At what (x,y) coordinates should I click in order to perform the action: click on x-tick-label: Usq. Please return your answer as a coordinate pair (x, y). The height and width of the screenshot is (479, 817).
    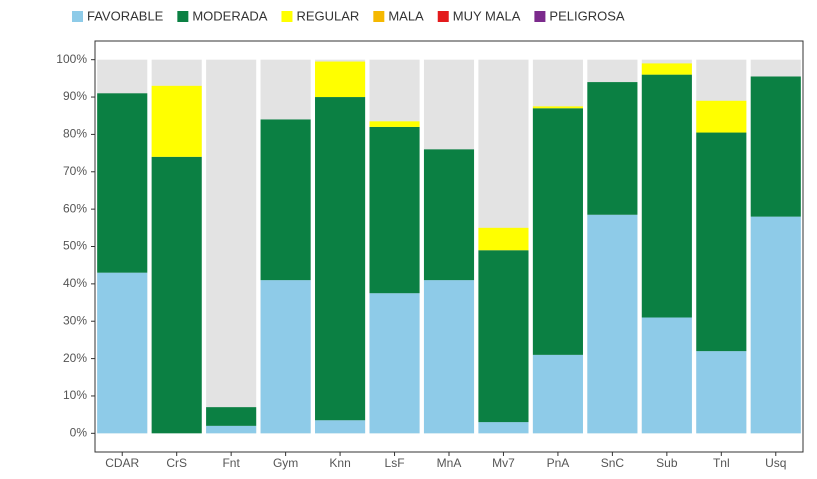
    Looking at the image, I should click on (775, 463).